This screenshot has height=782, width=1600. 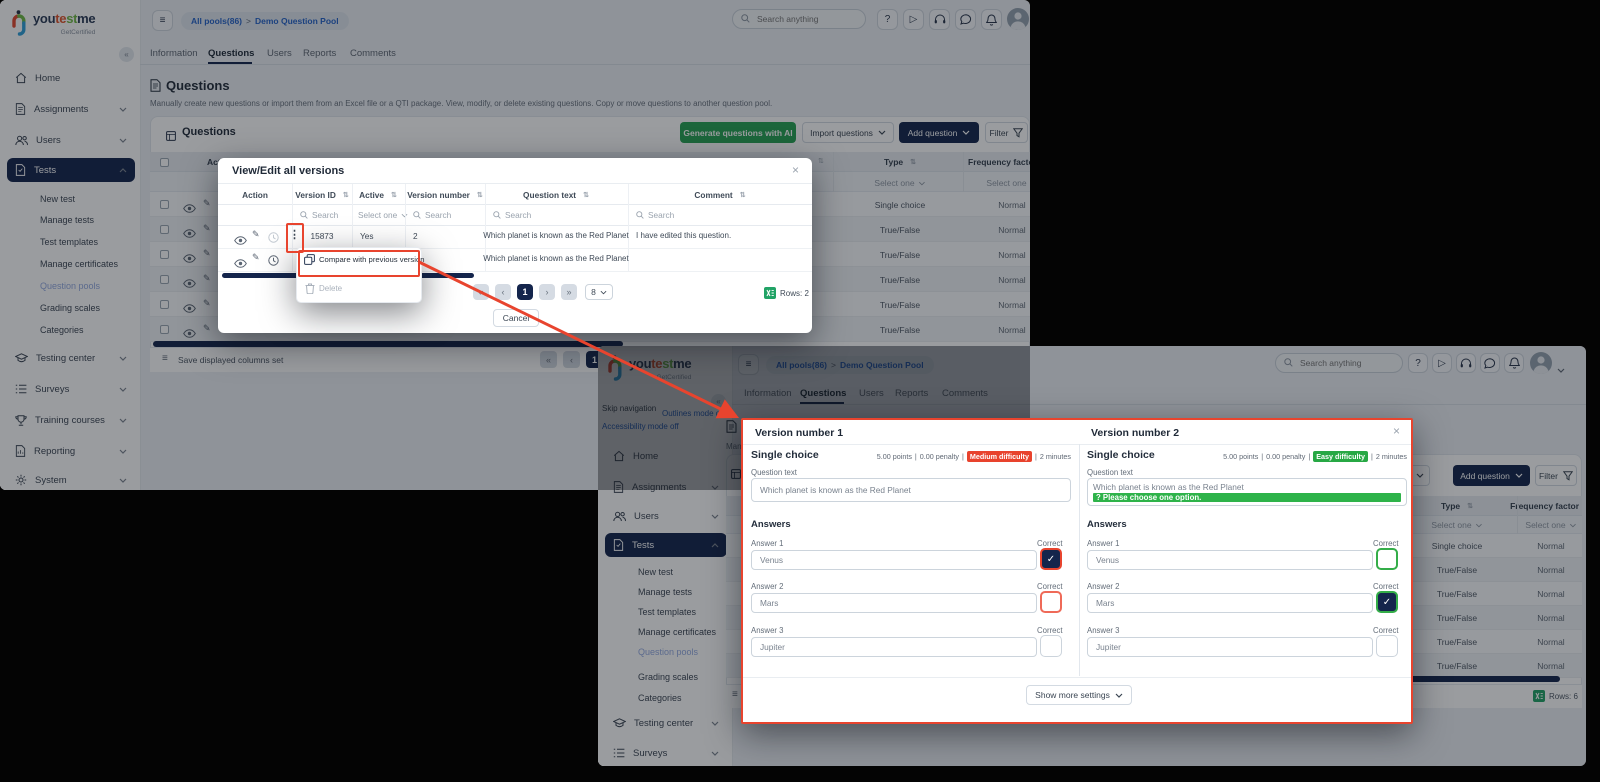 What do you see at coordinates (738, 132) in the screenshot?
I see `generate-questions-ai-button: Generate questions with AI` at bounding box center [738, 132].